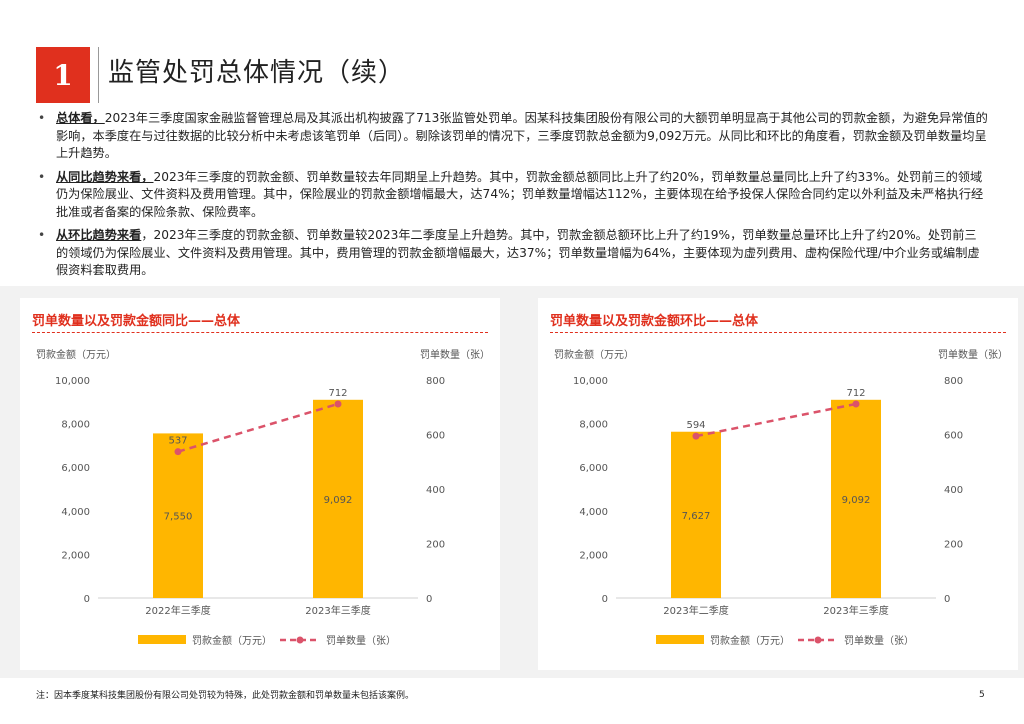 The height and width of the screenshot is (724, 1024). Describe the element at coordinates (99, 235) in the screenshot. I see `bullet-lead: 从环比趋势来看` at that location.